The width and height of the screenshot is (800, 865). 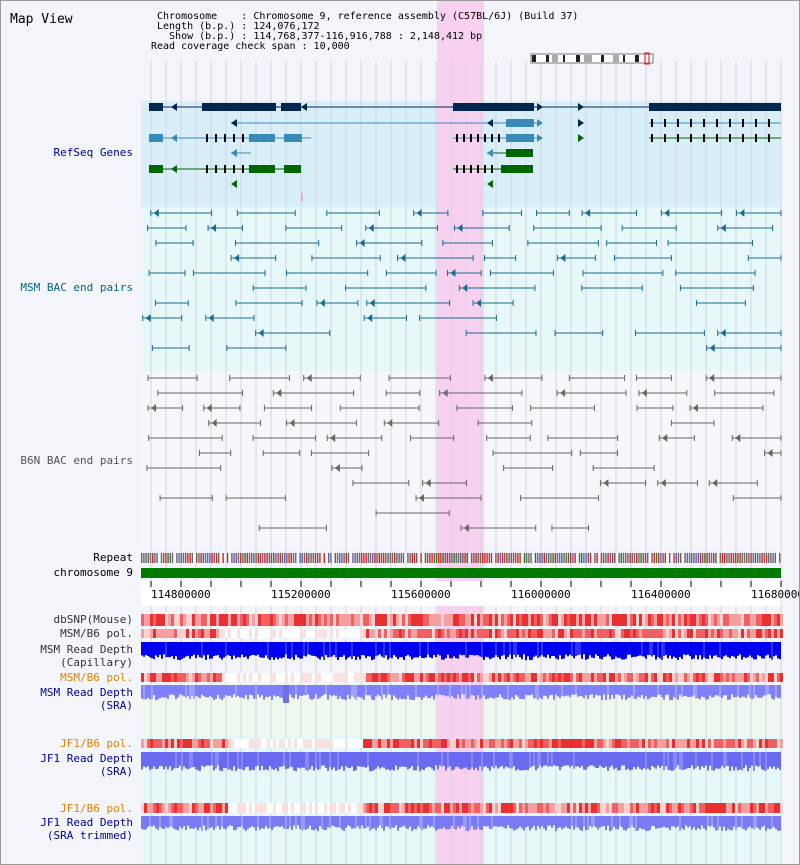 What do you see at coordinates (96, 633) in the screenshot?
I see `track-label-msm-pol: MSM/B6 pol.` at bounding box center [96, 633].